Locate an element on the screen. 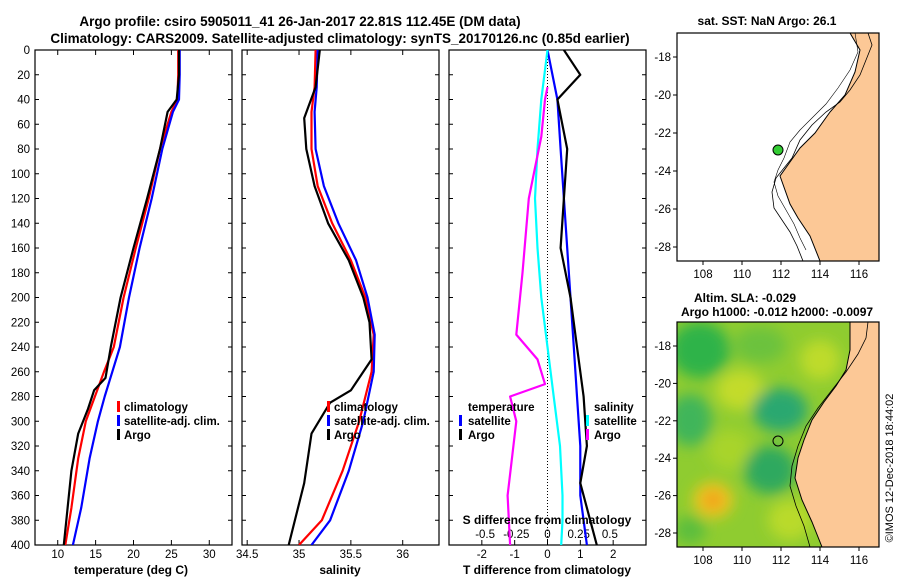 Image resolution: width=900 pixels, height=580 pixels. depth-tick-label: 60 is located at coordinates (23, 125).